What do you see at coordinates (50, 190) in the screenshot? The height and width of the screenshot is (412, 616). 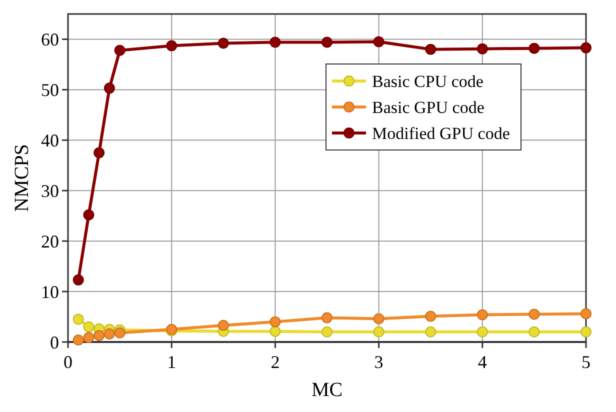 I see `y-tick-label: 30` at bounding box center [50, 190].